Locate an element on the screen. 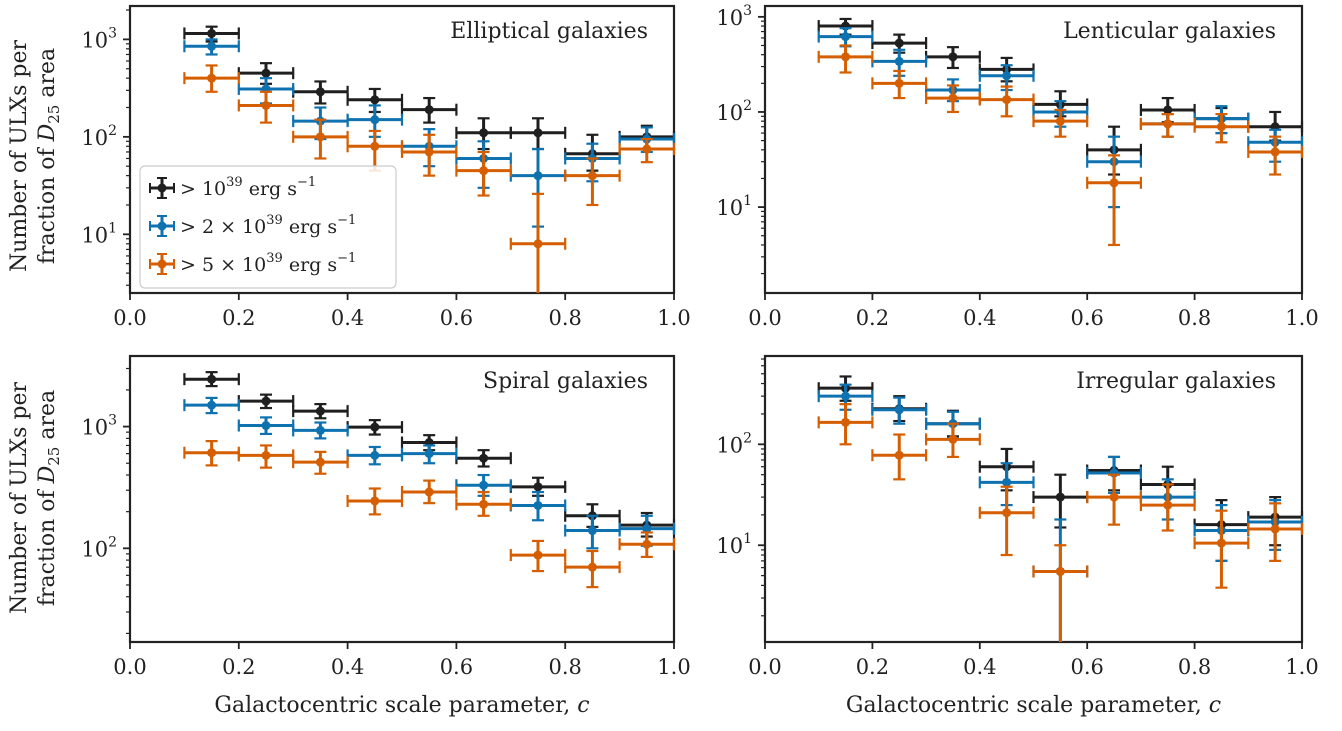  panel-title-lenticular: Lenticular galaxies is located at coordinates (1169, 31).